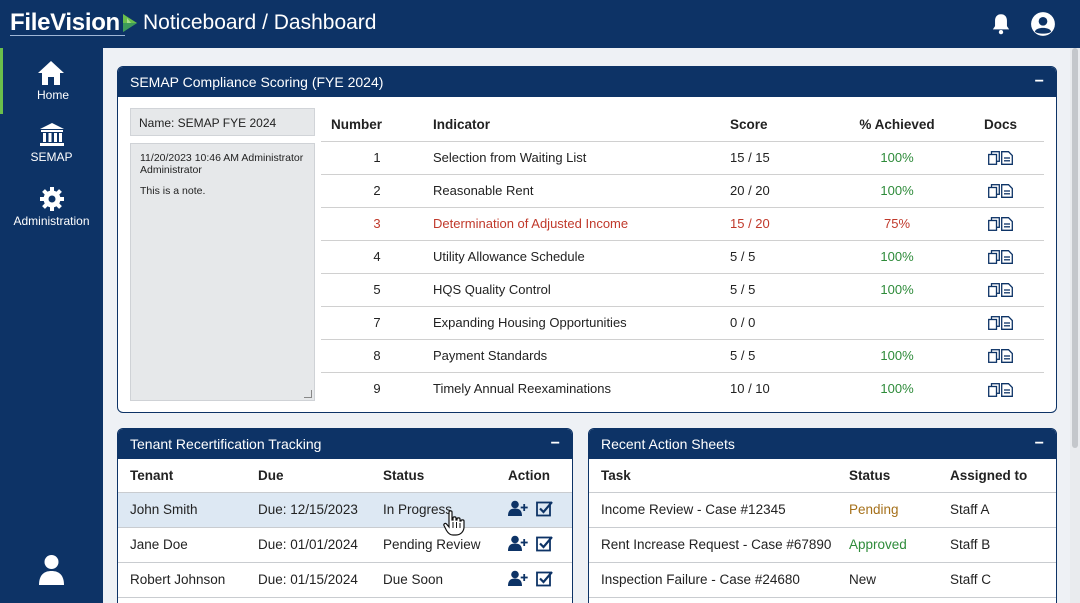 Image resolution: width=1080 pixels, height=603 pixels. Describe the element at coordinates (1043, 24) in the screenshot. I see `account-icon` at that location.